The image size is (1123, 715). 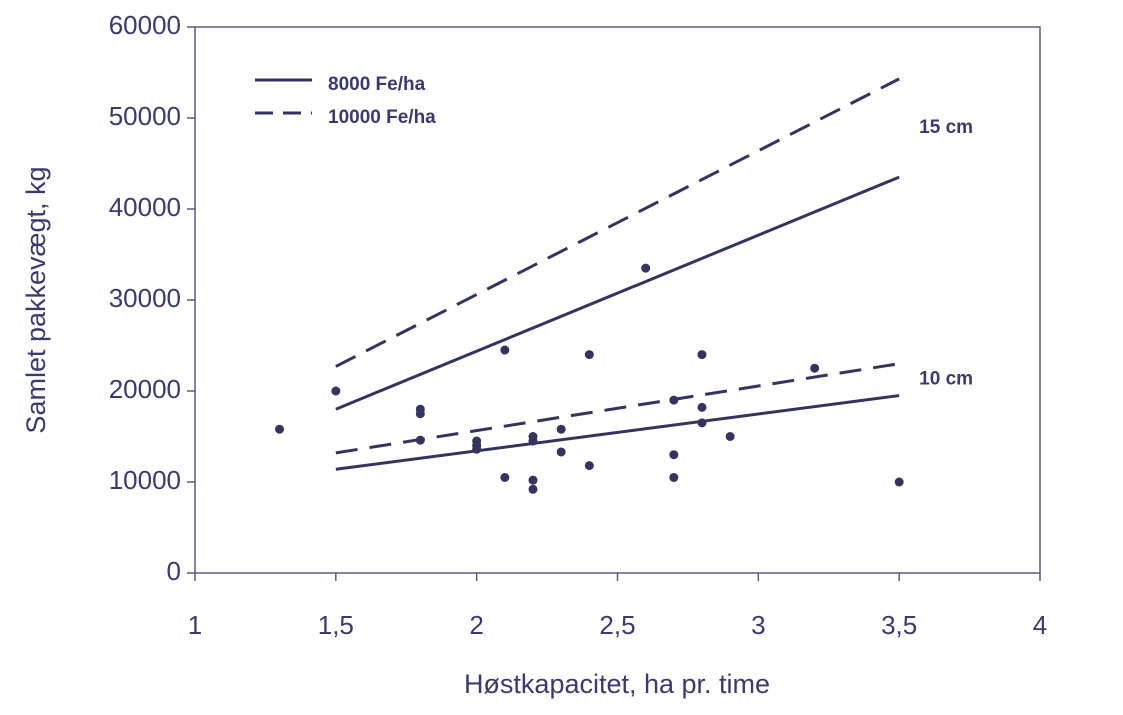 I want to click on y-tick-label: 50000, so click(x=145, y=116).